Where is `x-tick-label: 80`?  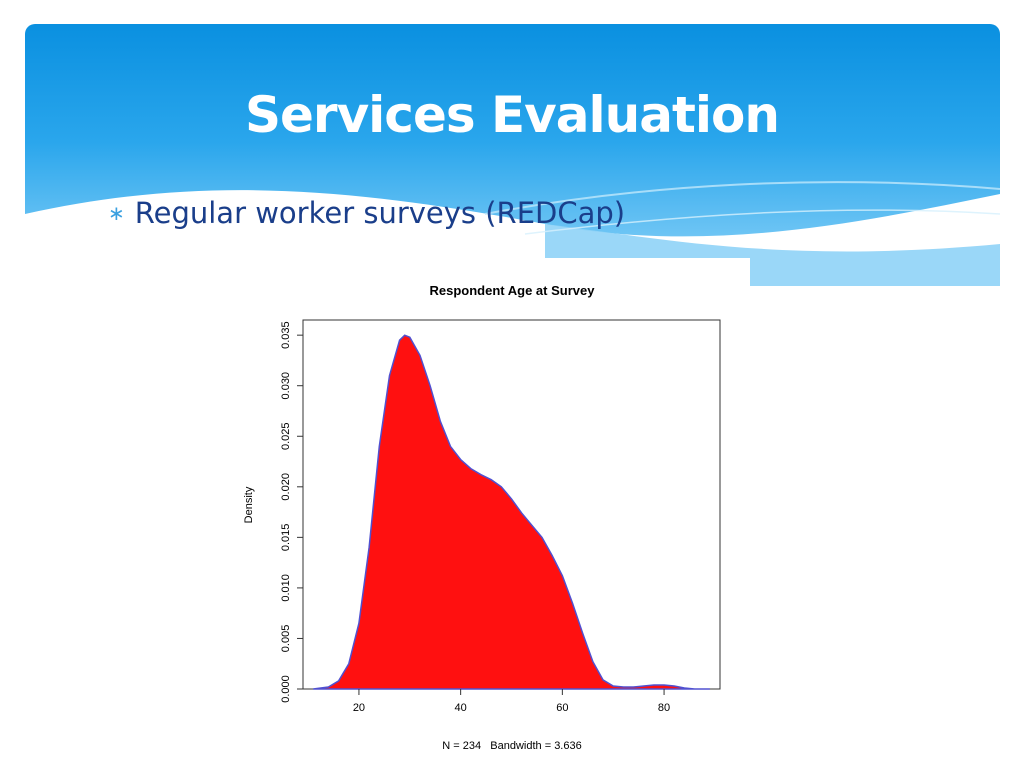 x-tick-label: 80 is located at coordinates (664, 708).